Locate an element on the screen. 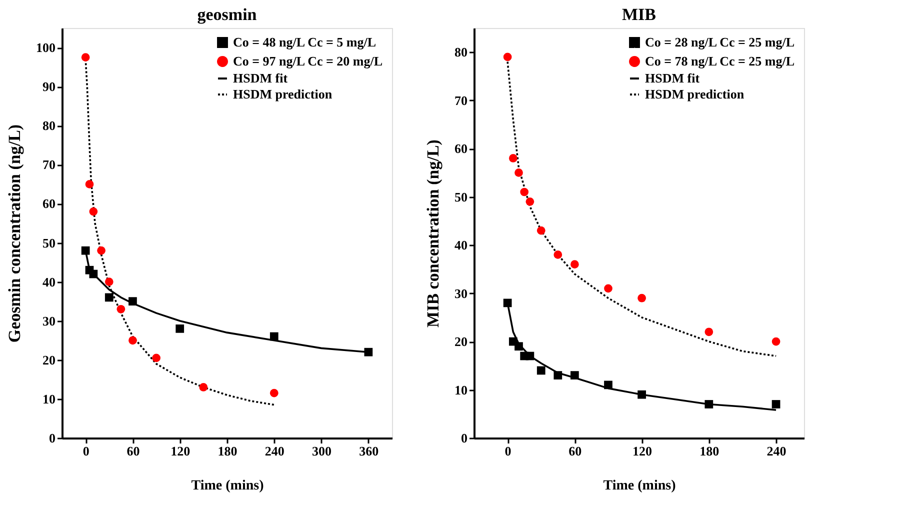 Image resolution: width=902 pixels, height=516 pixels. x-tick-label: 360 is located at coordinates (369, 451).